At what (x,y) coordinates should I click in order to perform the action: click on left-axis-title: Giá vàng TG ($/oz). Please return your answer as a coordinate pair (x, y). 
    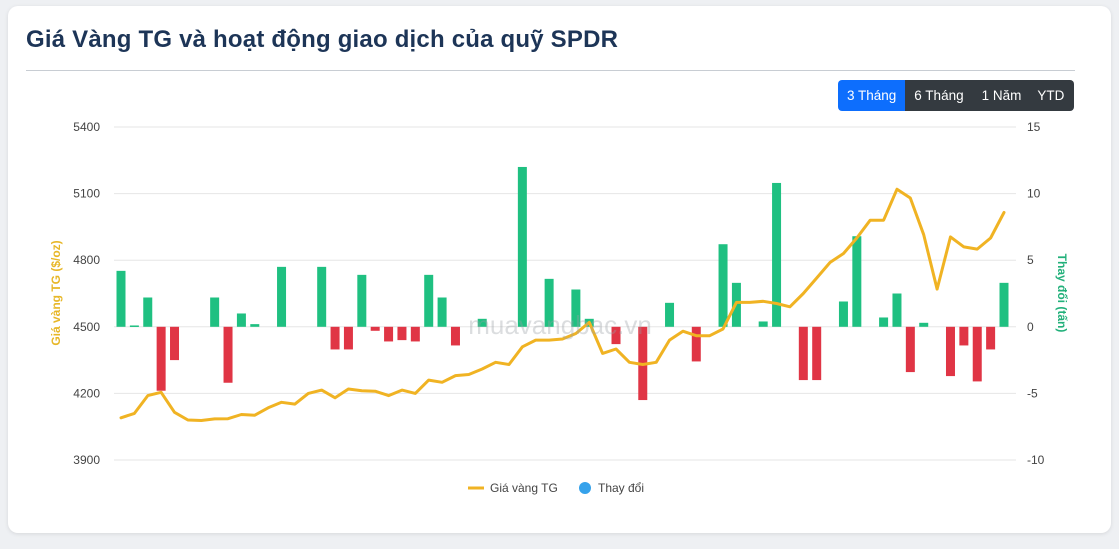
    Looking at the image, I should click on (56, 292).